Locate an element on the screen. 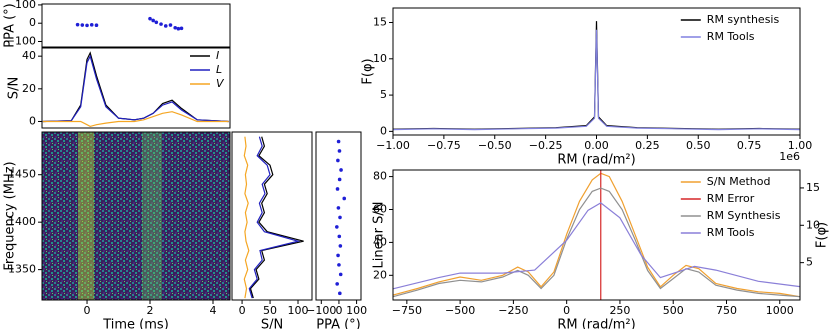 The width and height of the screenshot is (830, 329). y-tick-label: −100 is located at coordinates (21, 41).